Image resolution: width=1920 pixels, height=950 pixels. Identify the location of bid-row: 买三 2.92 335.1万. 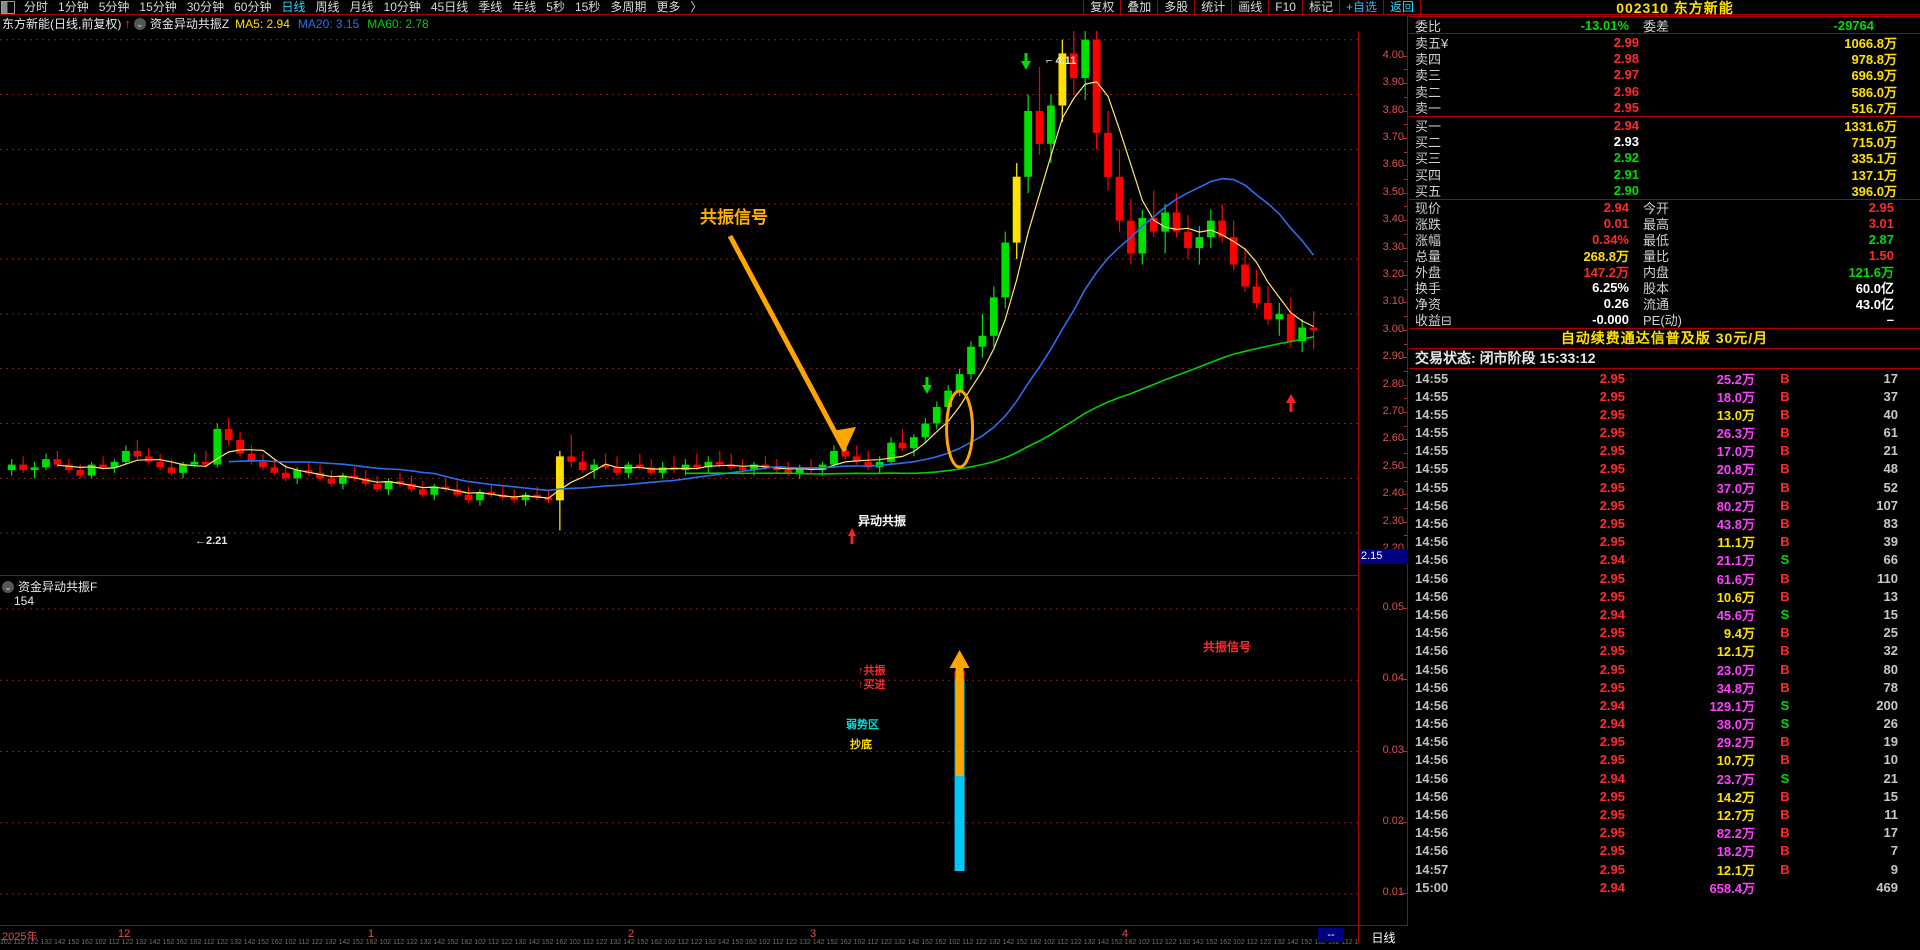
(1664, 158).